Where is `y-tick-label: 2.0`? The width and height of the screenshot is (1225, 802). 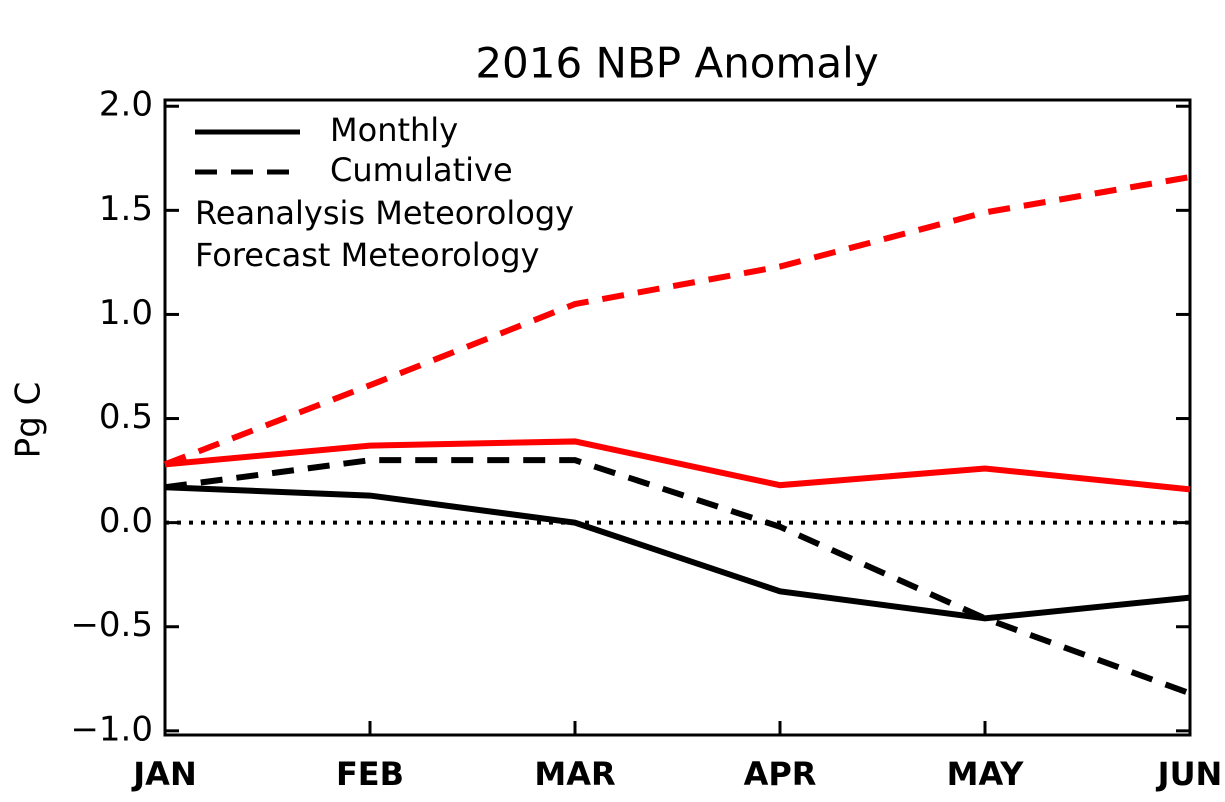 y-tick-label: 2.0 is located at coordinates (126, 105).